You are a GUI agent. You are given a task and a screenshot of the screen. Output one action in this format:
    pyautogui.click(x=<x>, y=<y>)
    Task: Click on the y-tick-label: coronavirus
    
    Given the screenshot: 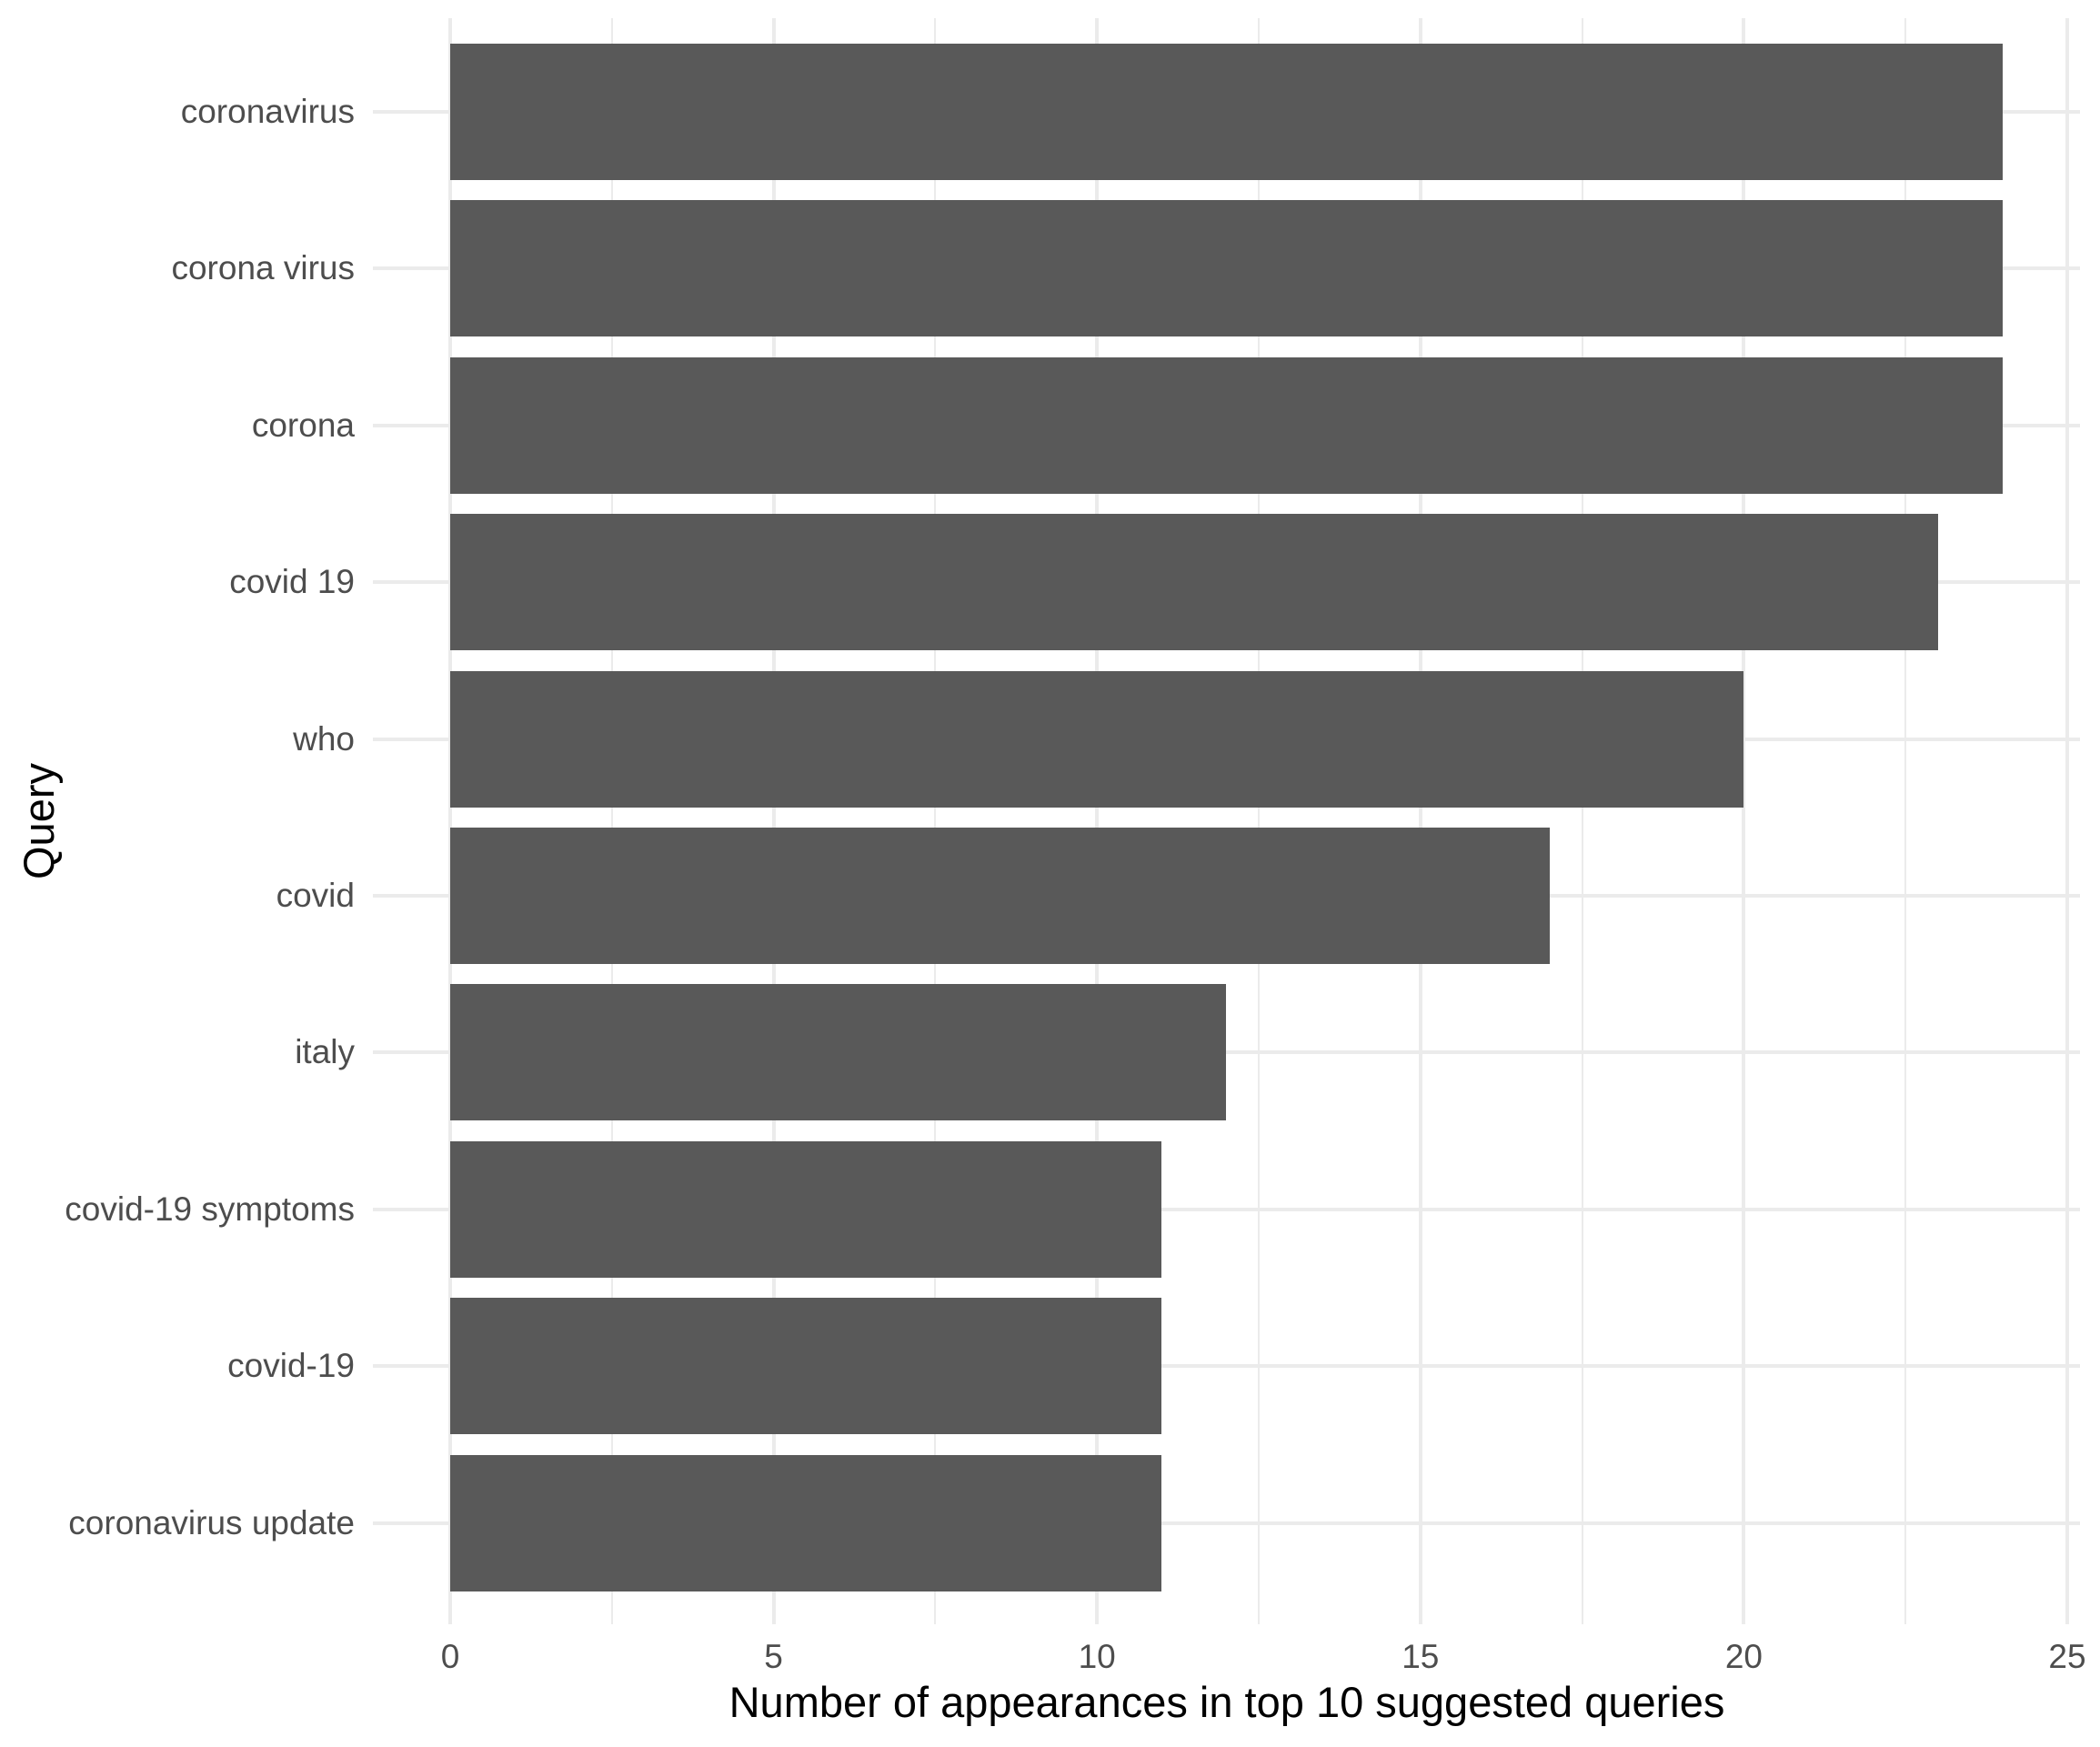 What is the action you would take?
    pyautogui.click(x=267, y=111)
    